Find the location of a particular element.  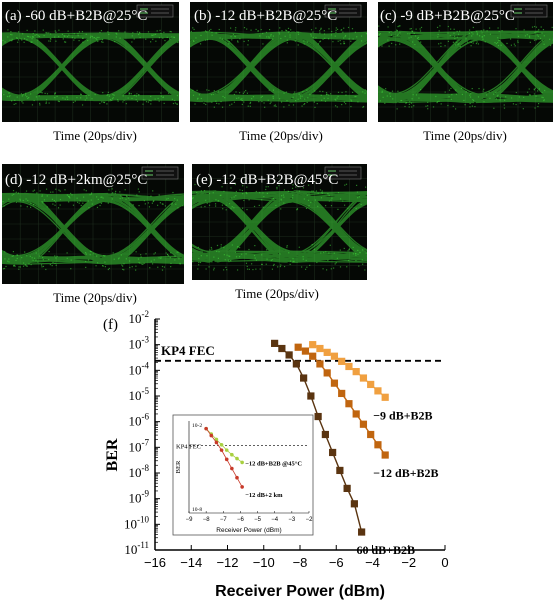

x-tick-label: −8 is located at coordinates (300, 562).